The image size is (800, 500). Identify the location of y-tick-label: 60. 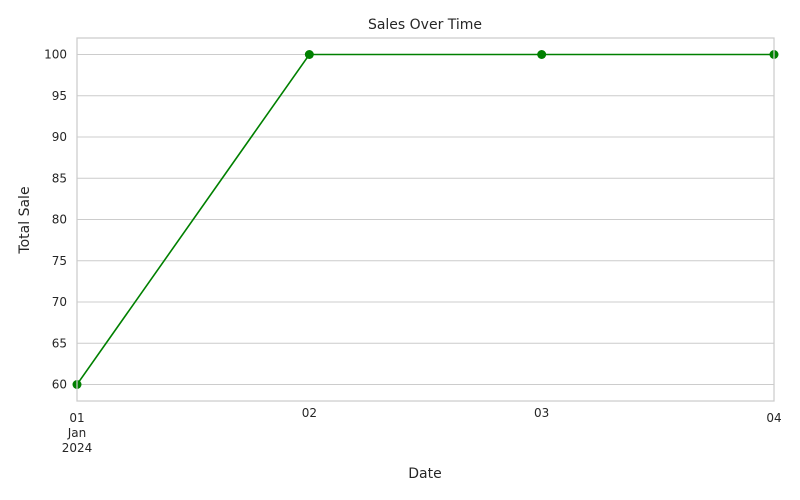
(59, 385).